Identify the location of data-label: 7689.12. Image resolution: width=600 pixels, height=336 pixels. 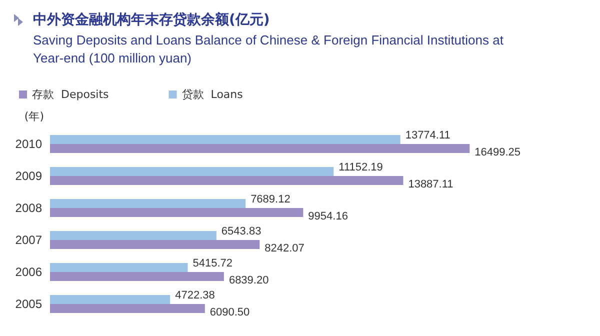
(270, 200).